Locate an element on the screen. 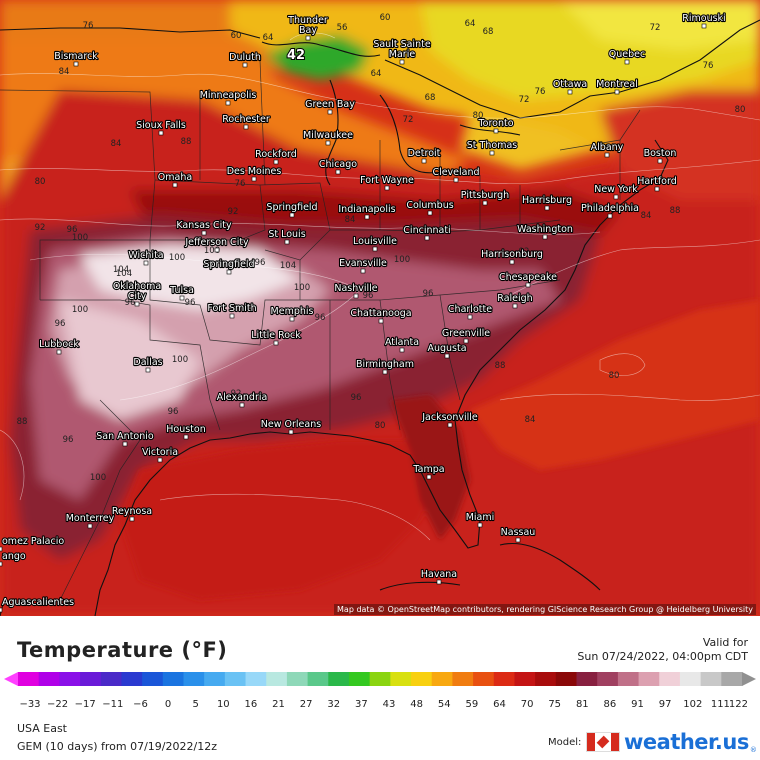 The height and width of the screenshot is (760, 760). city-gomez-palacio: omez Palacio is located at coordinates (32, 543).